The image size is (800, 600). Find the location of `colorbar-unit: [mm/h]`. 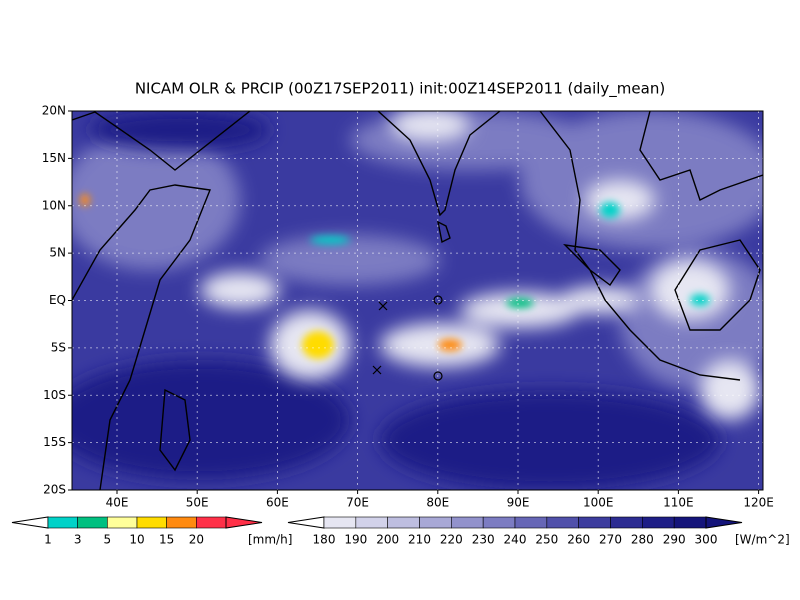

colorbar-unit: [mm/h] is located at coordinates (270, 540).